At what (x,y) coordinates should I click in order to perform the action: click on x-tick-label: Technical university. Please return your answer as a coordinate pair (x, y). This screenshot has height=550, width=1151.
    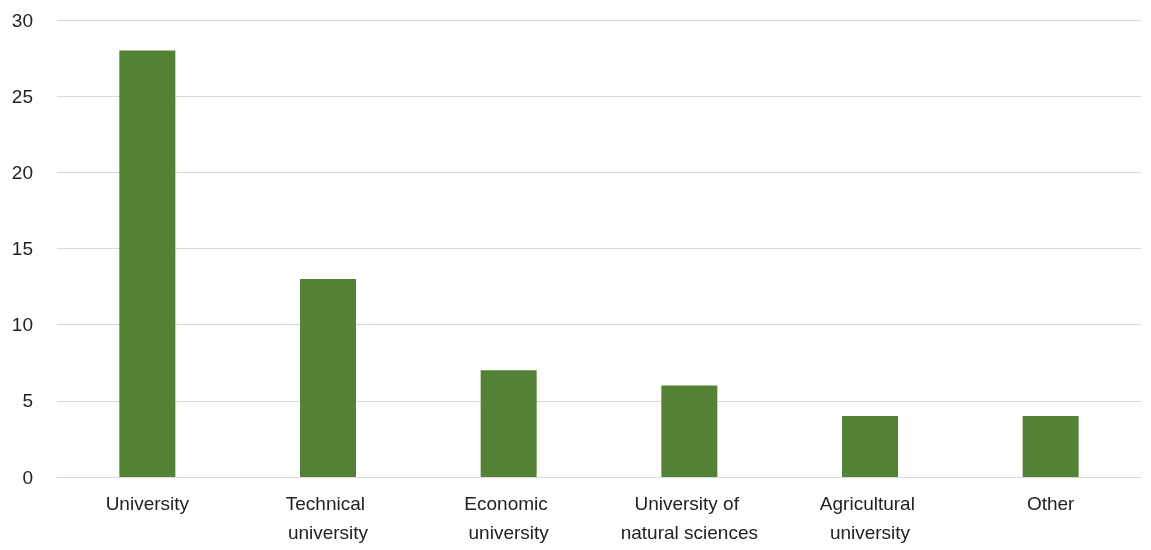
    Looking at the image, I should click on (328, 518).